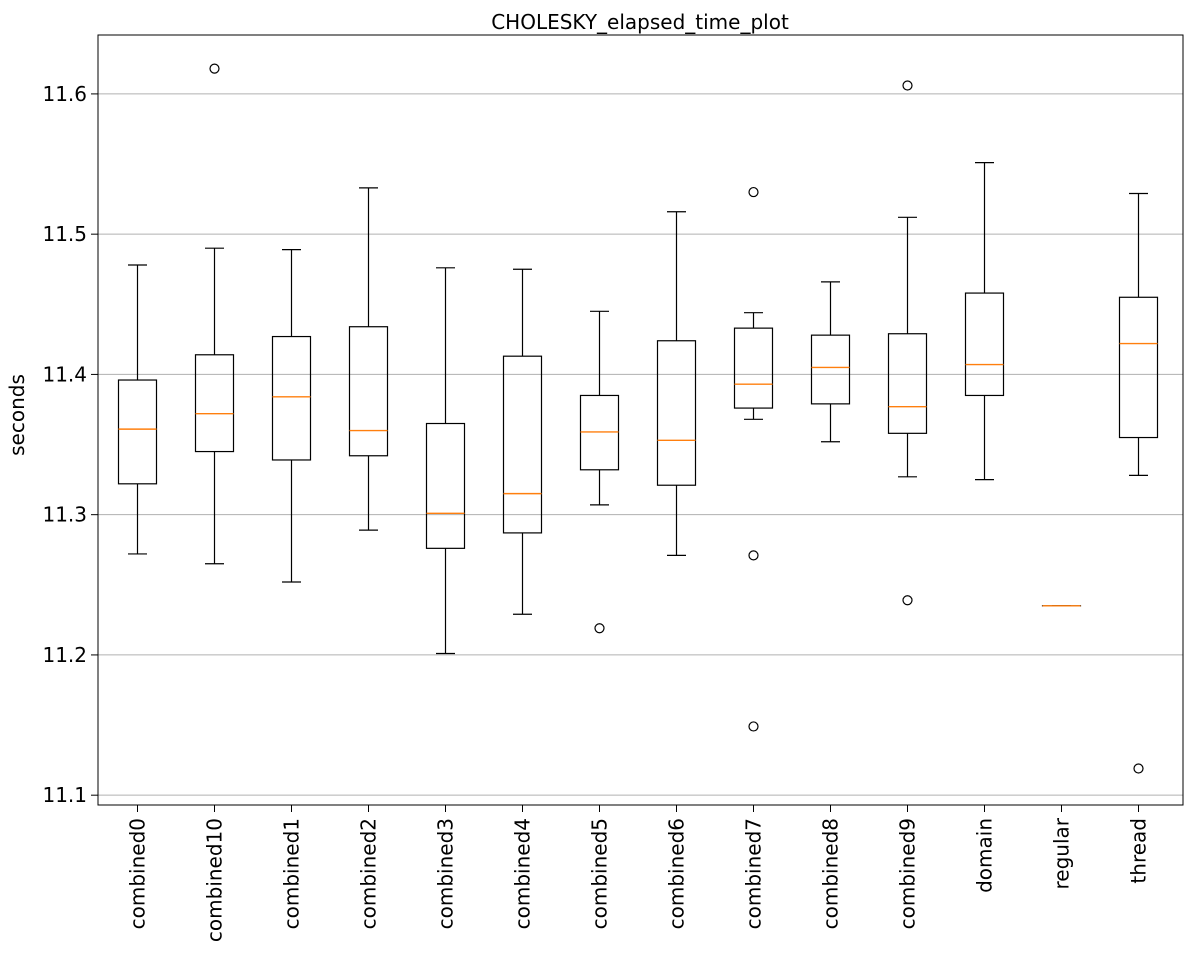 The height and width of the screenshot is (963, 1192). What do you see at coordinates (17, 415) in the screenshot?
I see `y-axis-label: seconds` at bounding box center [17, 415].